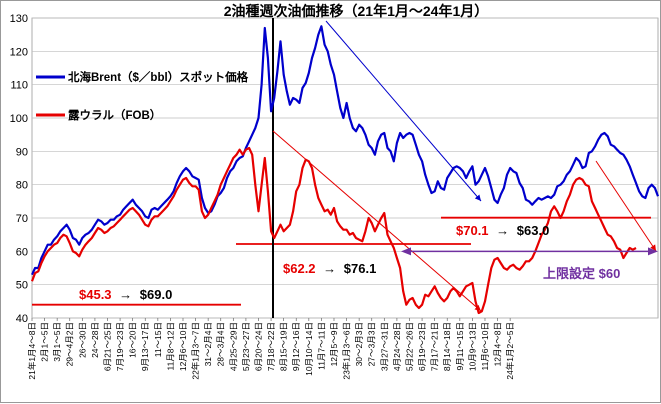 Image resolution: width=661 pixels, height=404 pixels. Describe the element at coordinates (246, 346) in the screenshot. I see `x-tick-label: 5月23～27日` at that location.